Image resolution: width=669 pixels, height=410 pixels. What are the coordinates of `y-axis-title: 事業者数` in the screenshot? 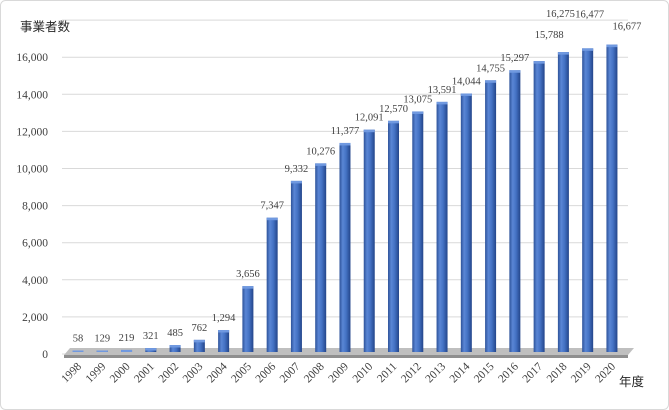 It's located at (45, 26).